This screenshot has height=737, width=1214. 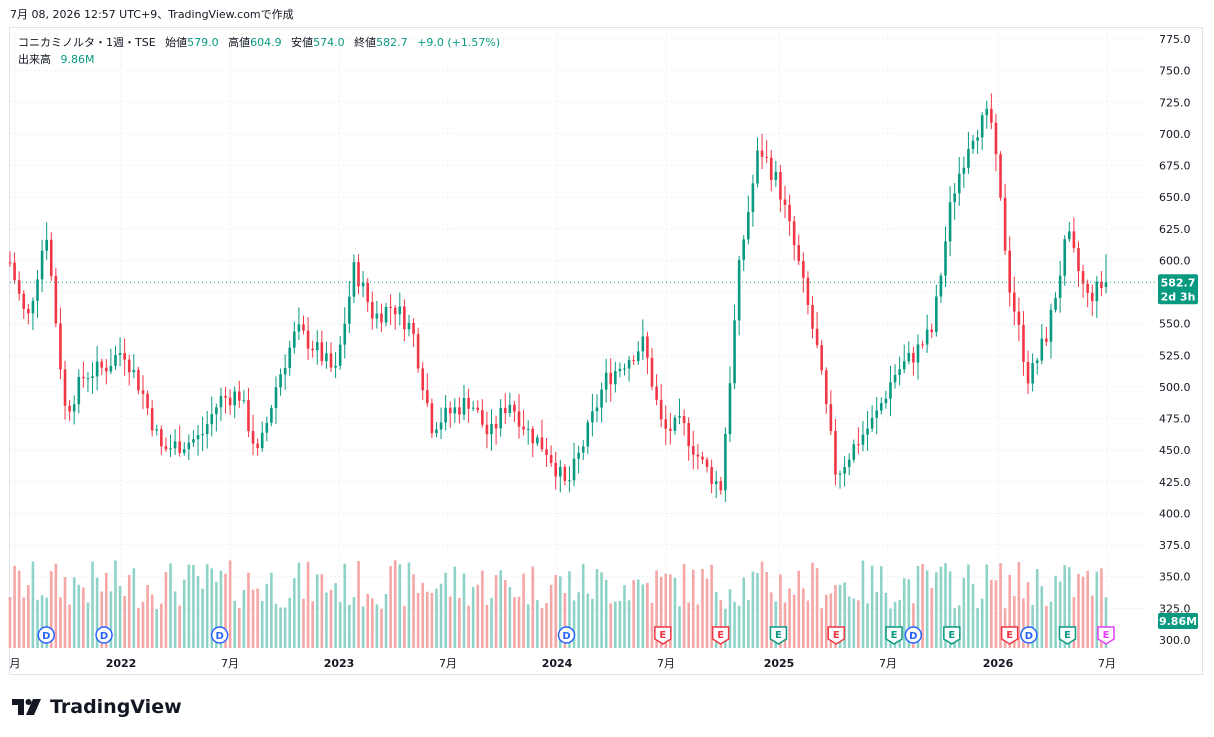 What do you see at coordinates (998, 663) in the screenshot?
I see `x-tick-label: 2026` at bounding box center [998, 663].